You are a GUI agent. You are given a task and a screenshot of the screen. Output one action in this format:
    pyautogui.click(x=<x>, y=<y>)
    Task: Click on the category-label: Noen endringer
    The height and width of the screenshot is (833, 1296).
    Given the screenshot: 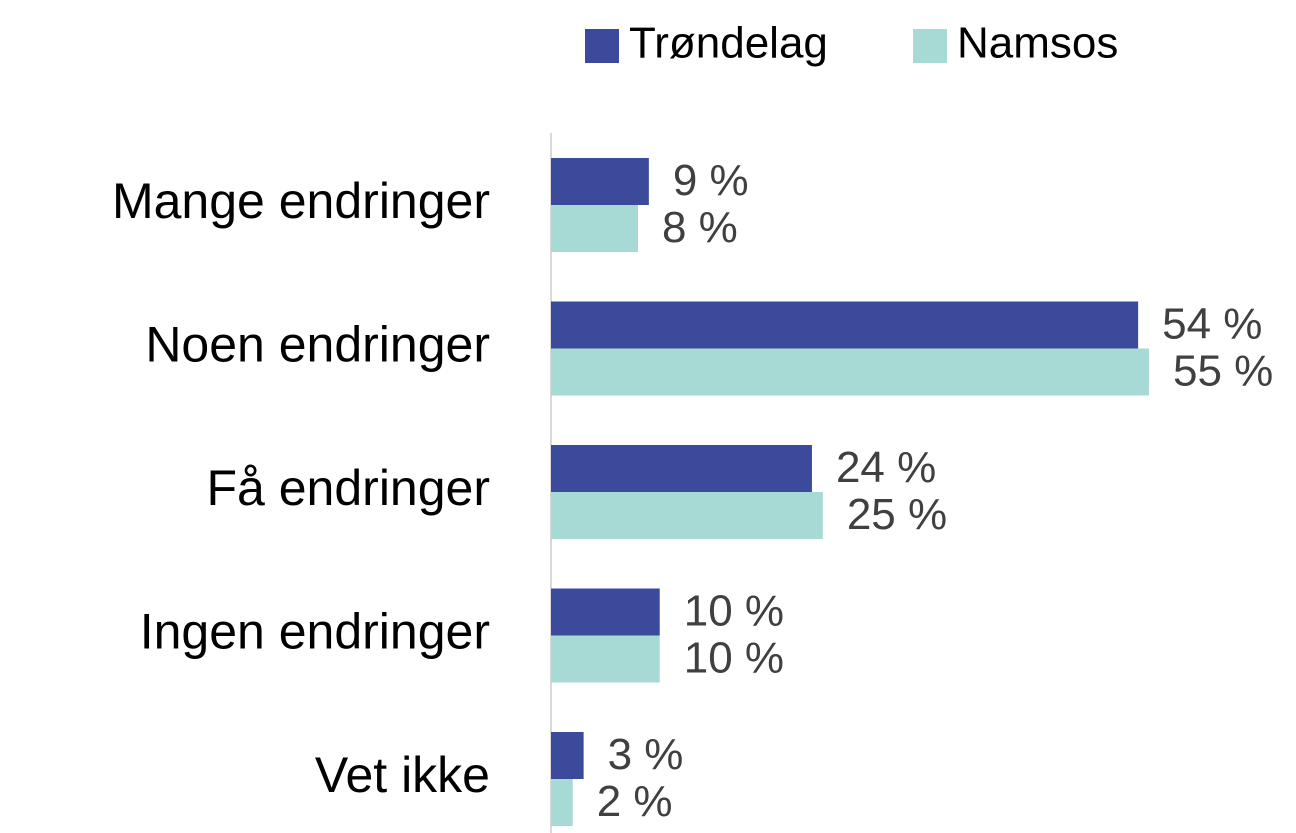 What is the action you would take?
    pyautogui.click(x=317, y=345)
    